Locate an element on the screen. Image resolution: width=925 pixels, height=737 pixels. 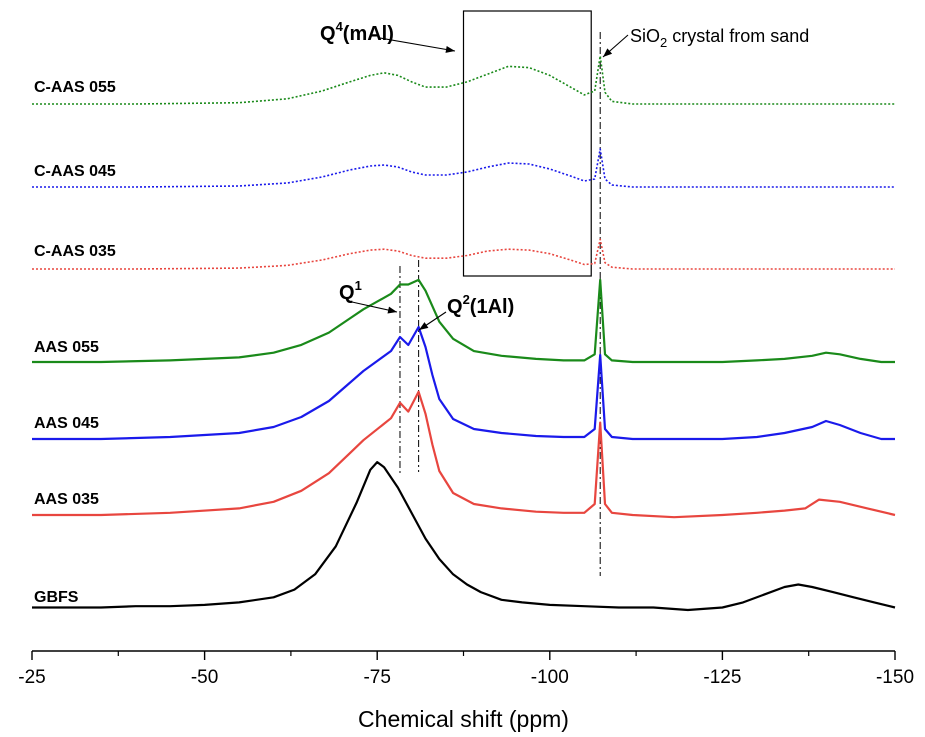
series-label-c-aas-055: C-AAS 055 is located at coordinates (75, 87).